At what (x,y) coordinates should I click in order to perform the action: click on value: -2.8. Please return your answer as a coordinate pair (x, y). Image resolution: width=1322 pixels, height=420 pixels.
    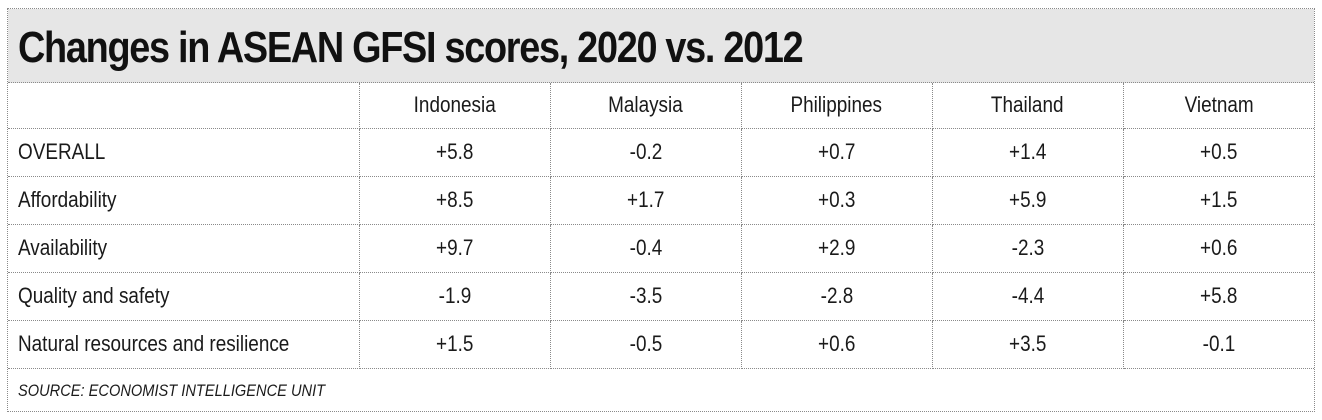
    Looking at the image, I should click on (836, 295).